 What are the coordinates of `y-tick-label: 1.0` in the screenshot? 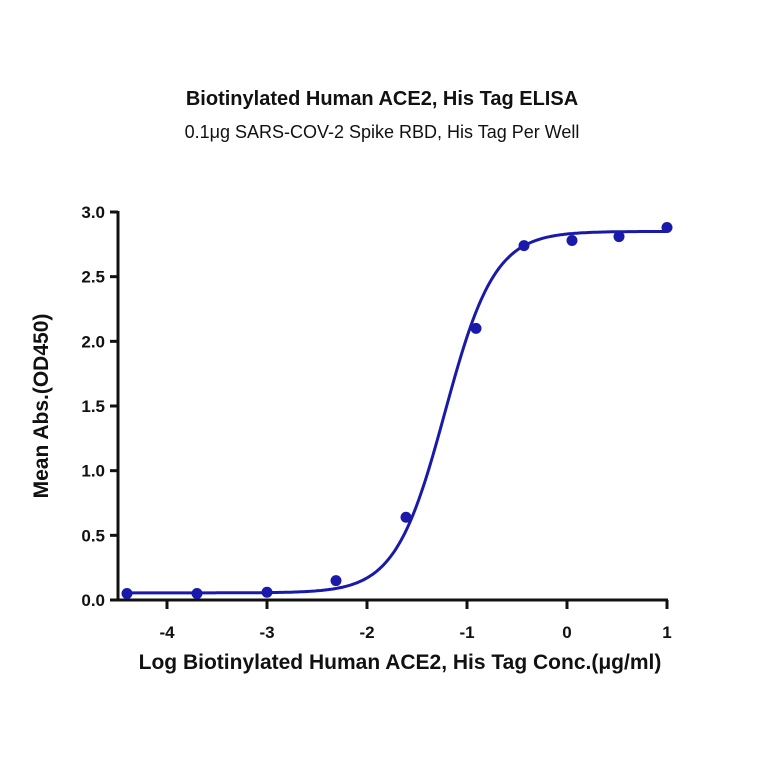 It's located at (93, 471).